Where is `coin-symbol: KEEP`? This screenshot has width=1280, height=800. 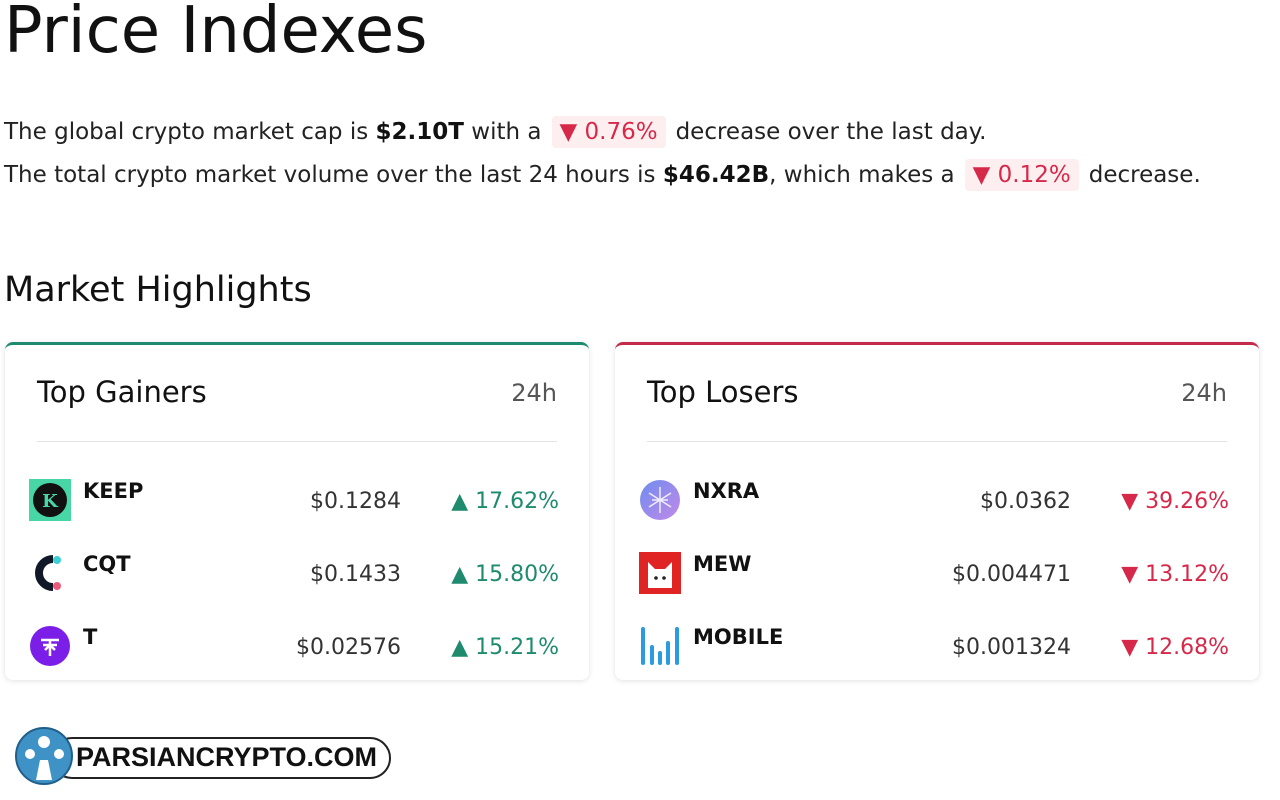
coin-symbol: KEEP is located at coordinates (113, 491).